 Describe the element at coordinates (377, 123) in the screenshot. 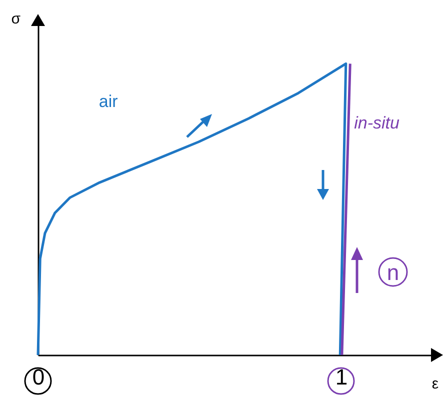

I see `series-label: in-situ` at that location.